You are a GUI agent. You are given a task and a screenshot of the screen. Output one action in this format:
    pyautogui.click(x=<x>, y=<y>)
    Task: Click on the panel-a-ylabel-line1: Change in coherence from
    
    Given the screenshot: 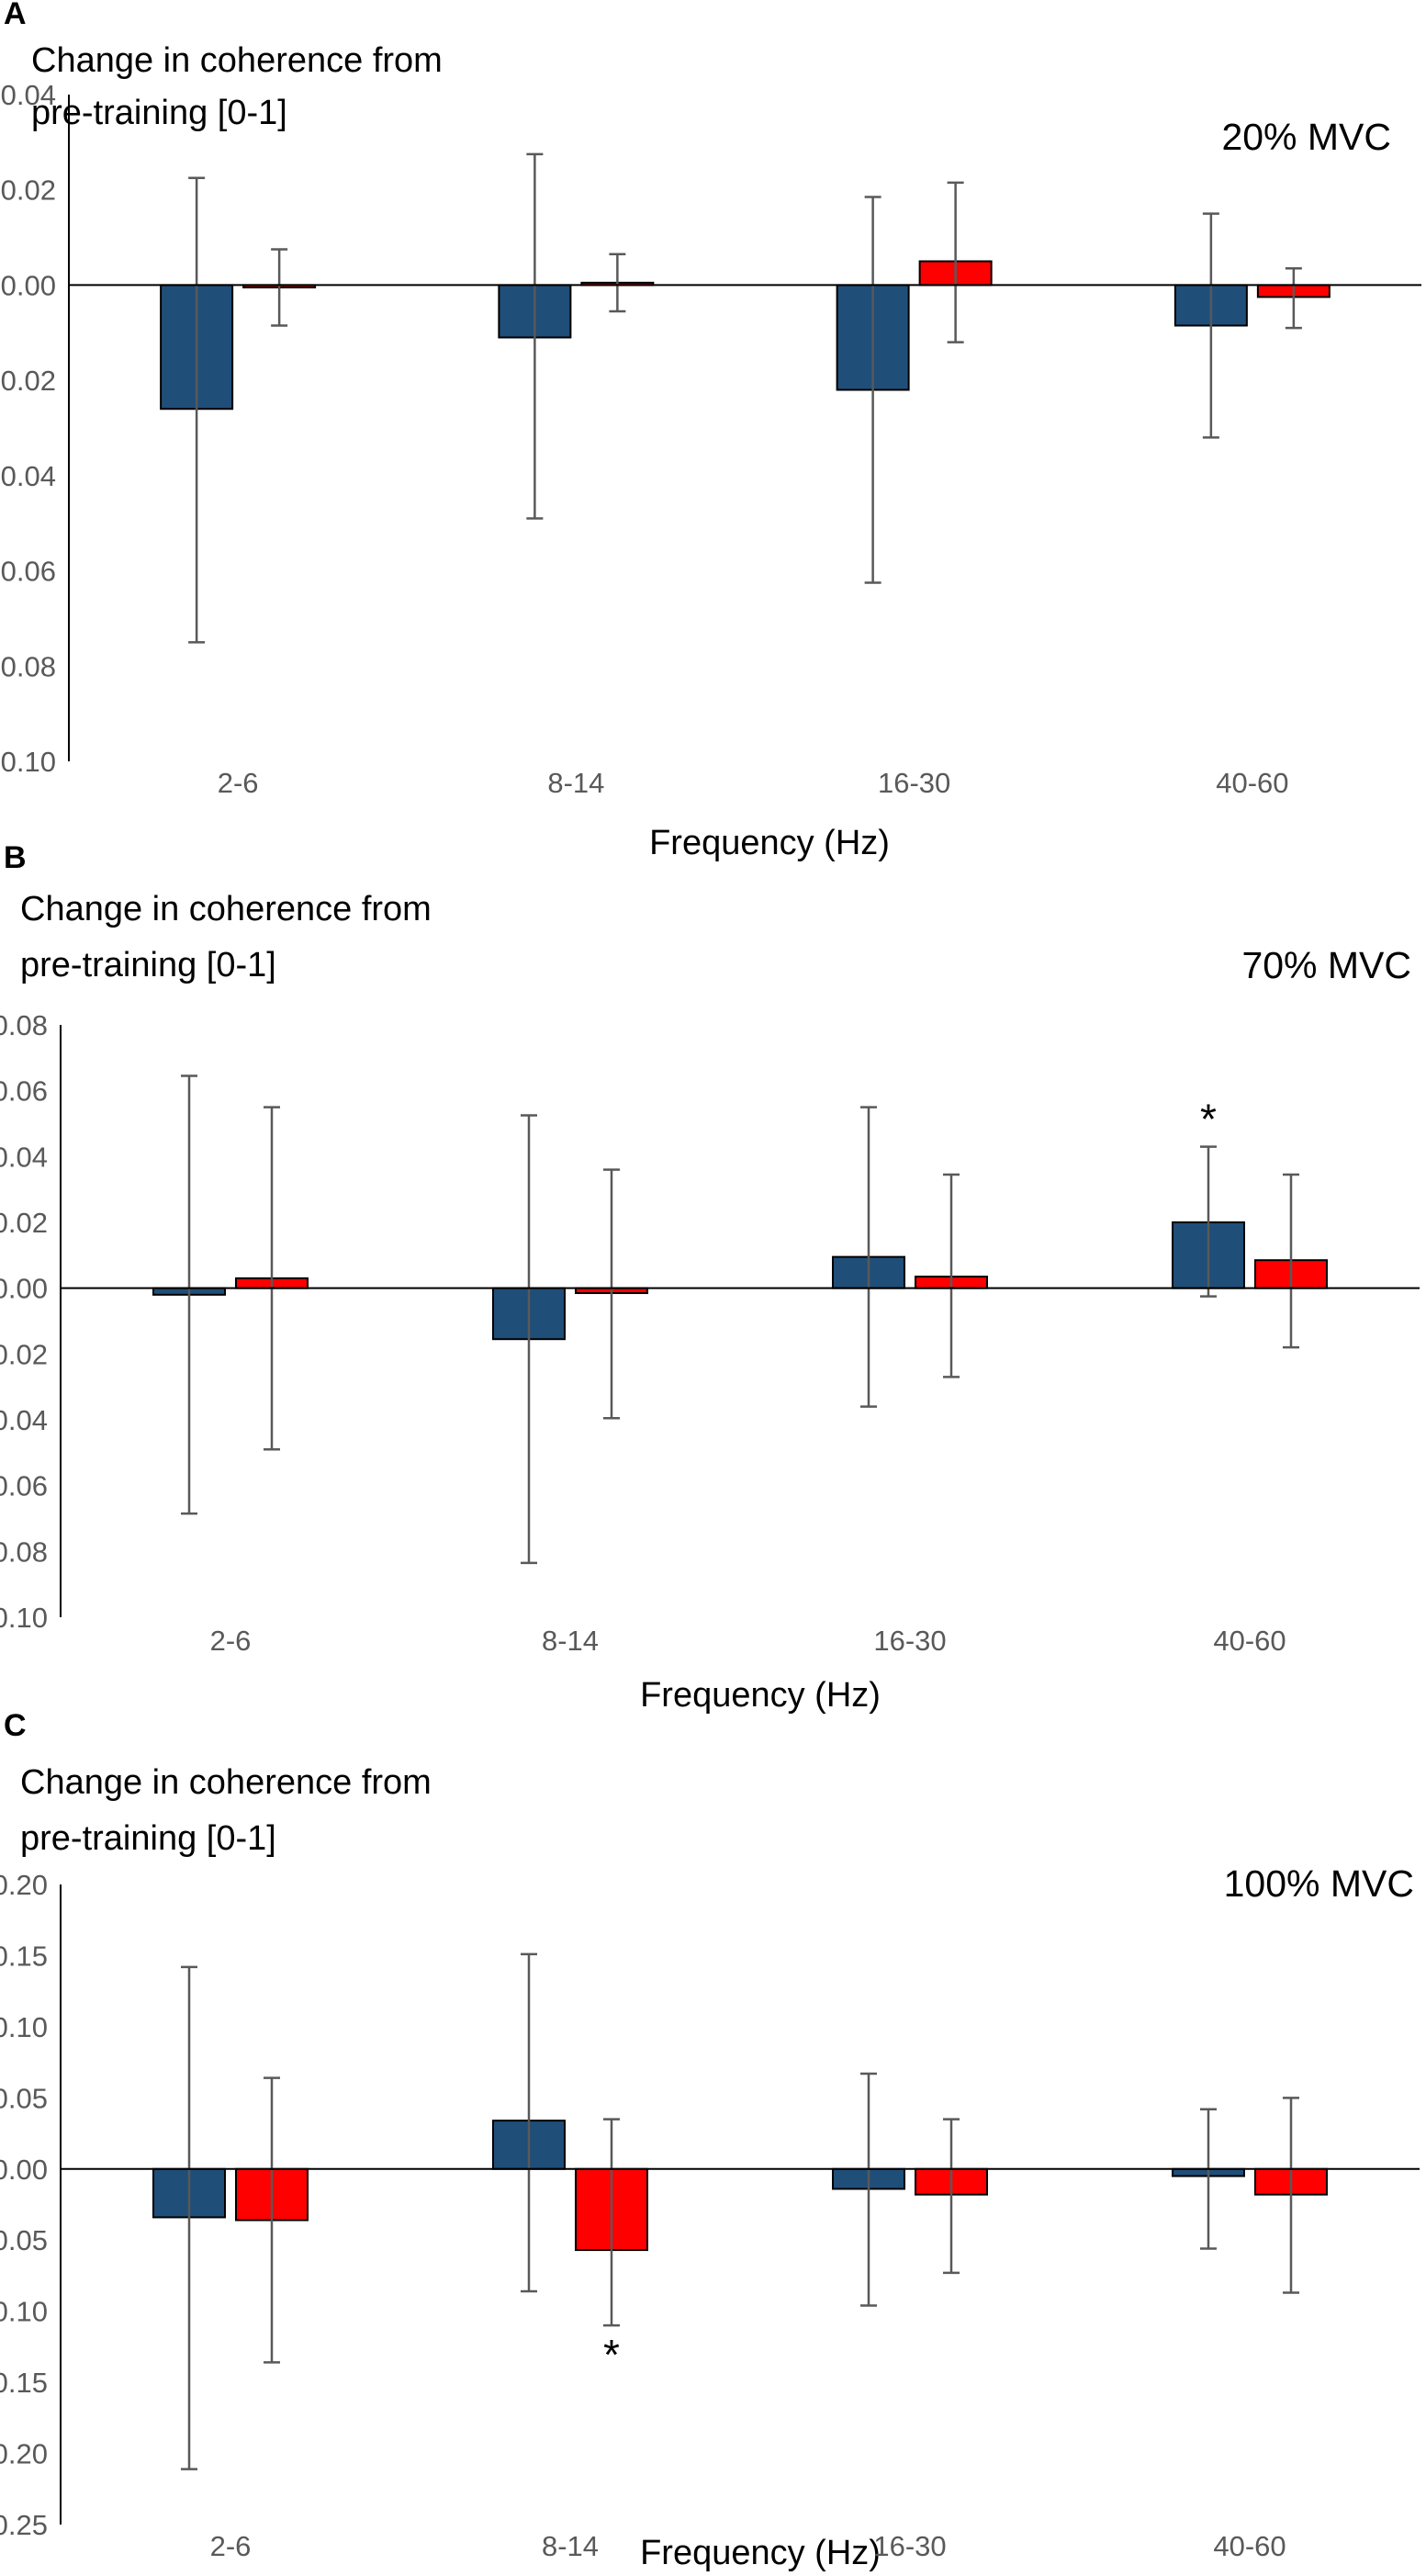 What is the action you would take?
    pyautogui.click(x=237, y=60)
    